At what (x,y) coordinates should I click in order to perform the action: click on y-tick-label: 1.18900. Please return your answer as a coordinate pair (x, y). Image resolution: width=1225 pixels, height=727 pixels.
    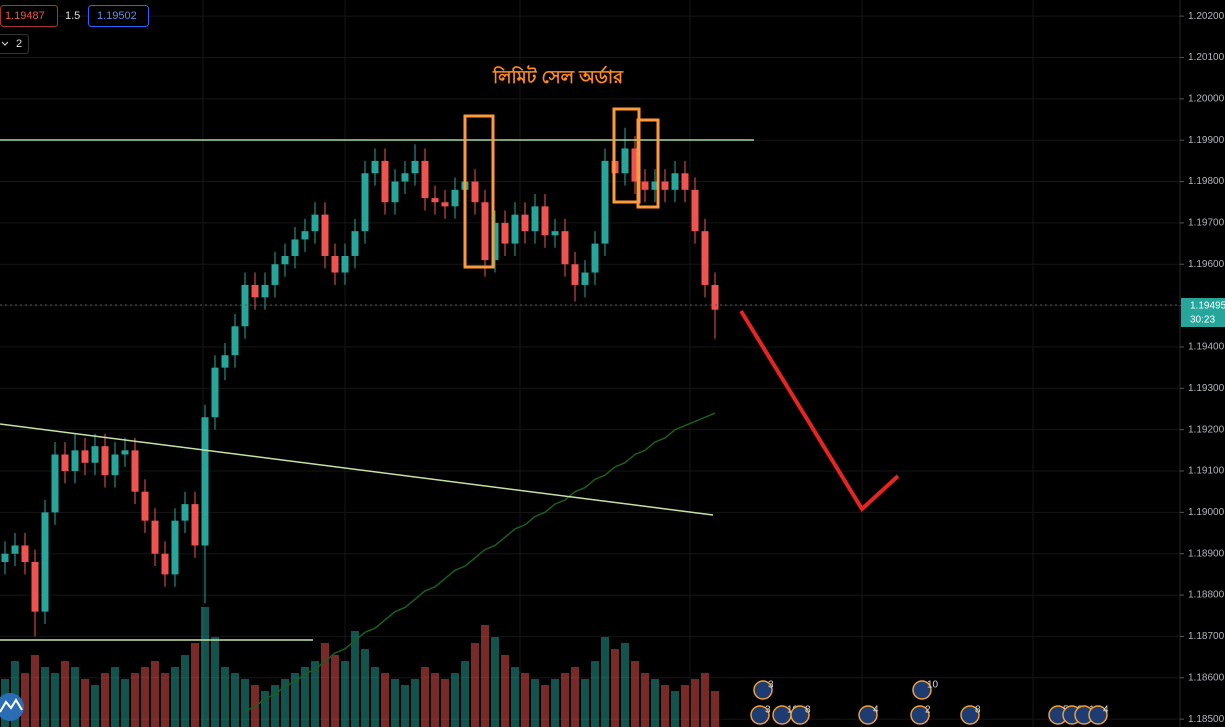
    Looking at the image, I should click on (1206, 553).